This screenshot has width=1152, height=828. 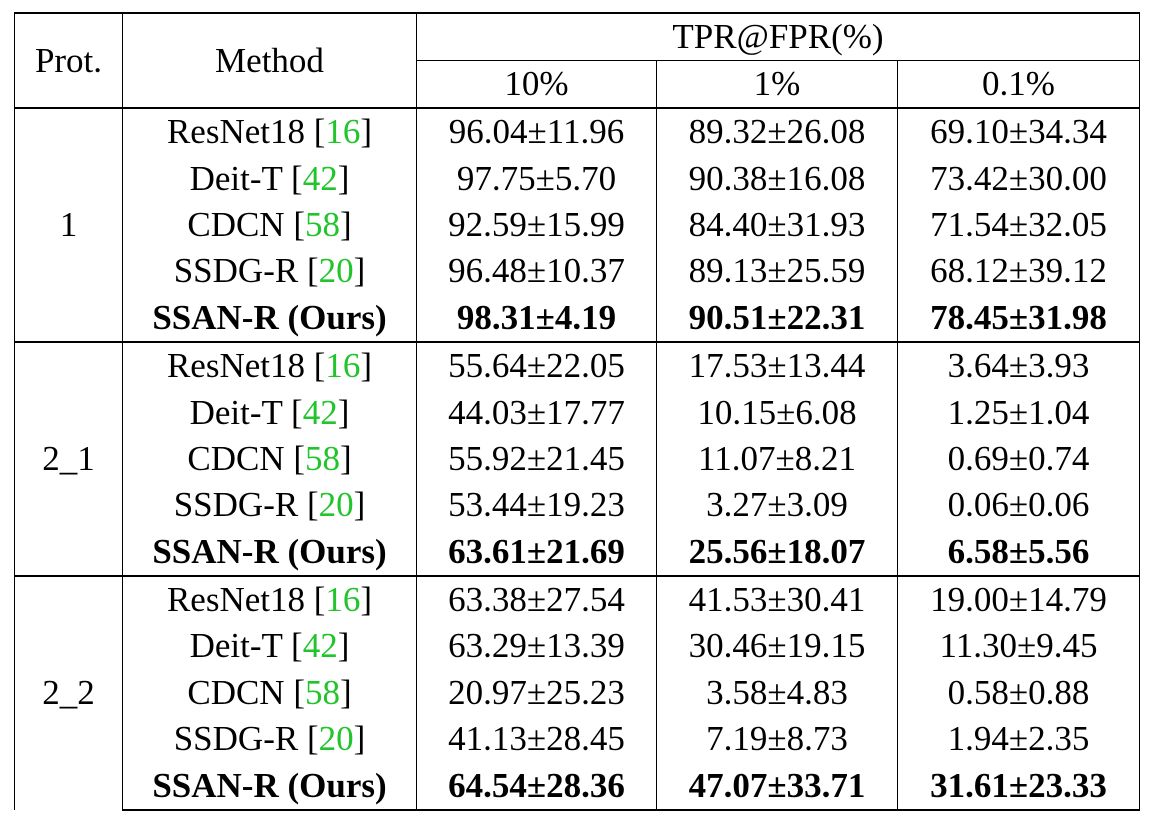 What do you see at coordinates (536, 646) in the screenshot?
I see `value-cell: 63.29±13.39` at bounding box center [536, 646].